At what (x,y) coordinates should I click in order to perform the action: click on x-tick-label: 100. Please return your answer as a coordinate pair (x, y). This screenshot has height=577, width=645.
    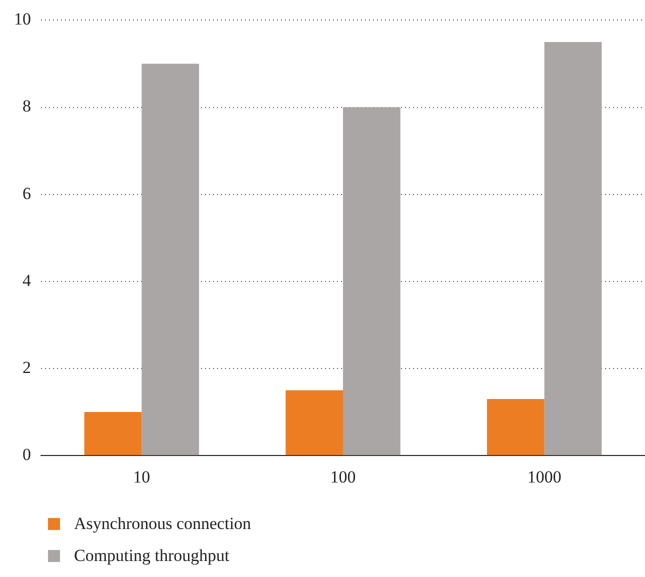
    Looking at the image, I should click on (343, 476).